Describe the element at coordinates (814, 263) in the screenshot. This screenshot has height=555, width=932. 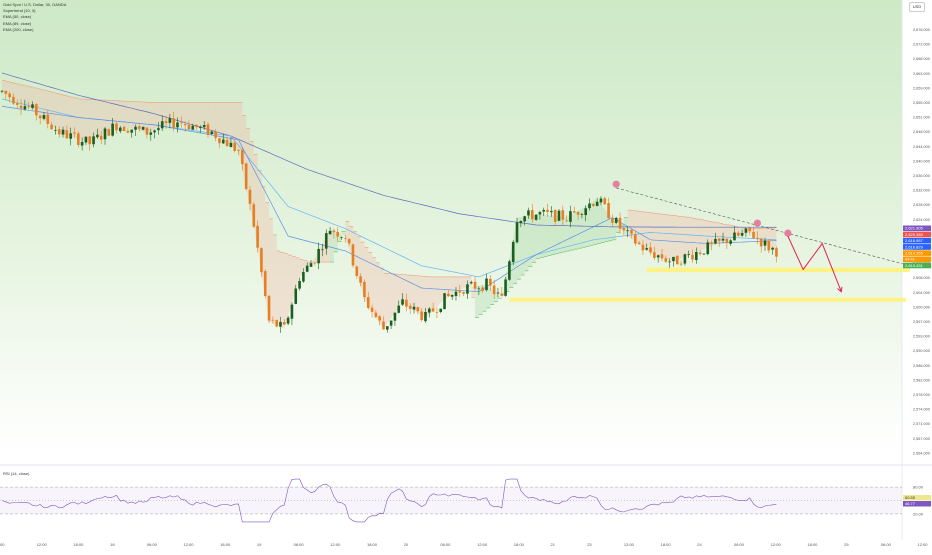
I see `projection-path` at that location.